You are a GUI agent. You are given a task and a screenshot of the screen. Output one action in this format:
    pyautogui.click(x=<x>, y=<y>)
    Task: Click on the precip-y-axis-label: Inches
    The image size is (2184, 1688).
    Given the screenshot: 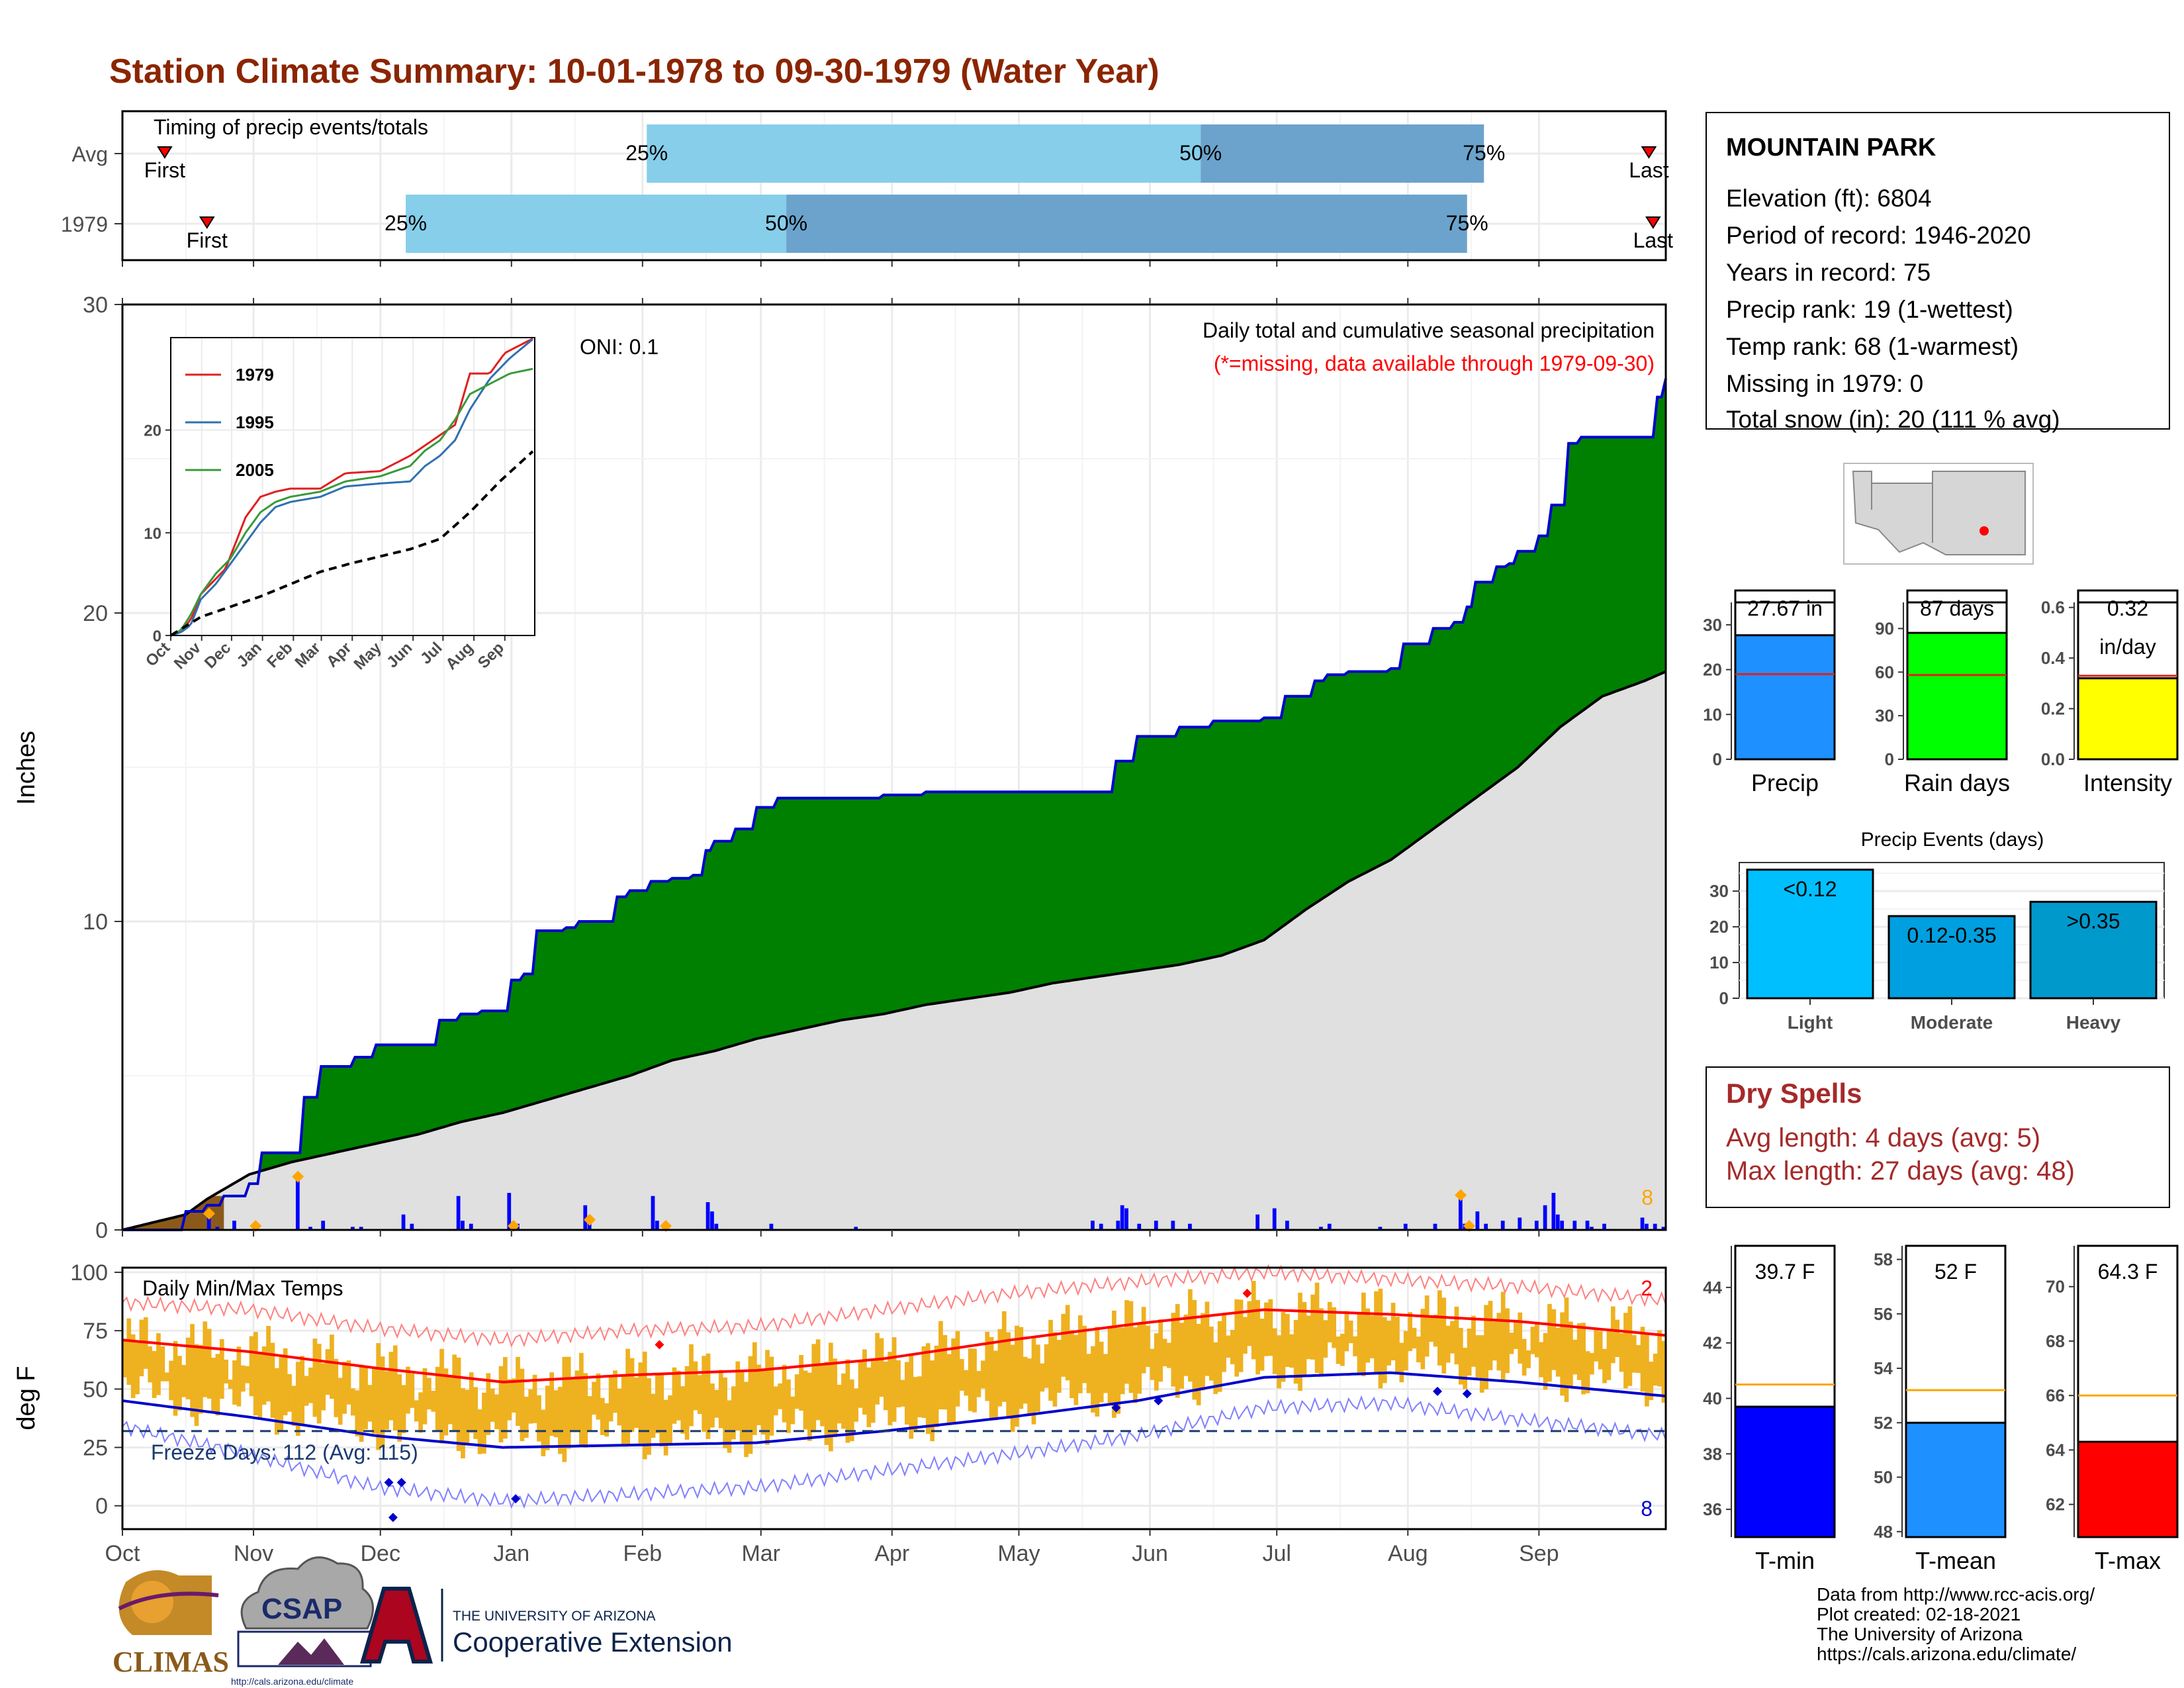 What is the action you would take?
    pyautogui.click(x=26, y=768)
    